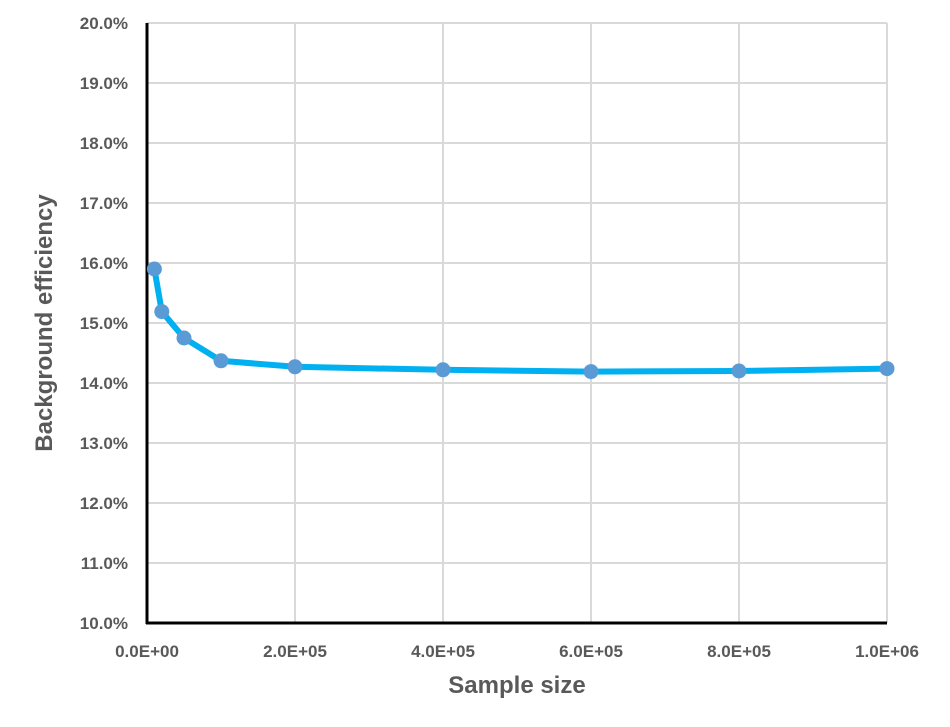 The image size is (950, 727). Describe the element at coordinates (104, 383) in the screenshot. I see `y-tick-label: 14.0%` at that location.